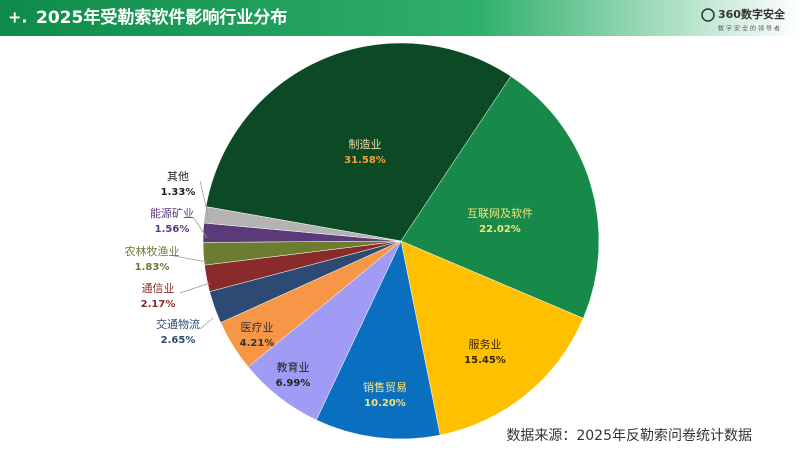  I want to click on source-note: 数据来源：2025年反勒索问卷统计数据, so click(629, 435).